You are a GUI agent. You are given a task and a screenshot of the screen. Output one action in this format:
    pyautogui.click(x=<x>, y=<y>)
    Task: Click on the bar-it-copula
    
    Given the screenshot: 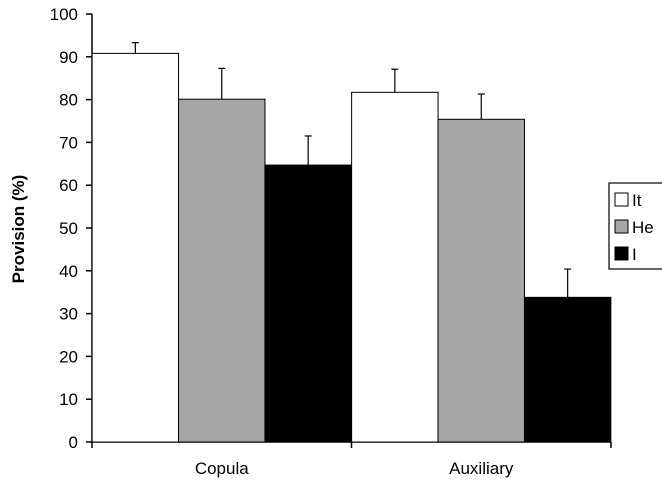 What is the action you would take?
    pyautogui.click(x=135, y=247)
    